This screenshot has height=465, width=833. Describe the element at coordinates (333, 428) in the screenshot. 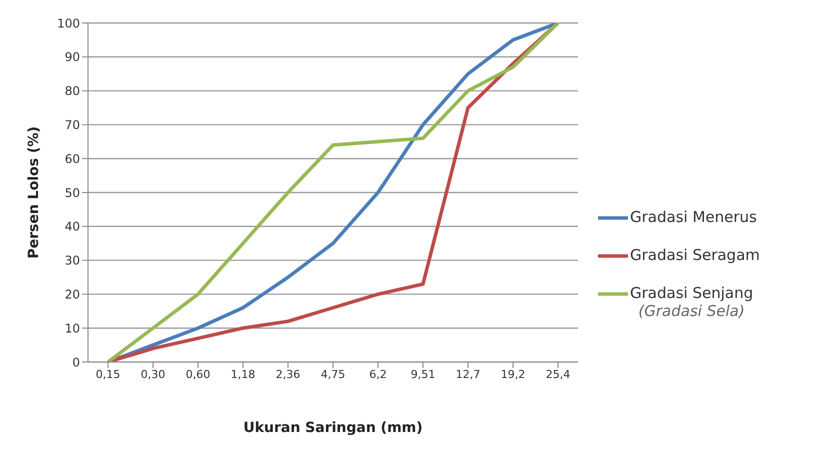

I see `x-axis-title: Ukuran Saringan (mm)` at that location.